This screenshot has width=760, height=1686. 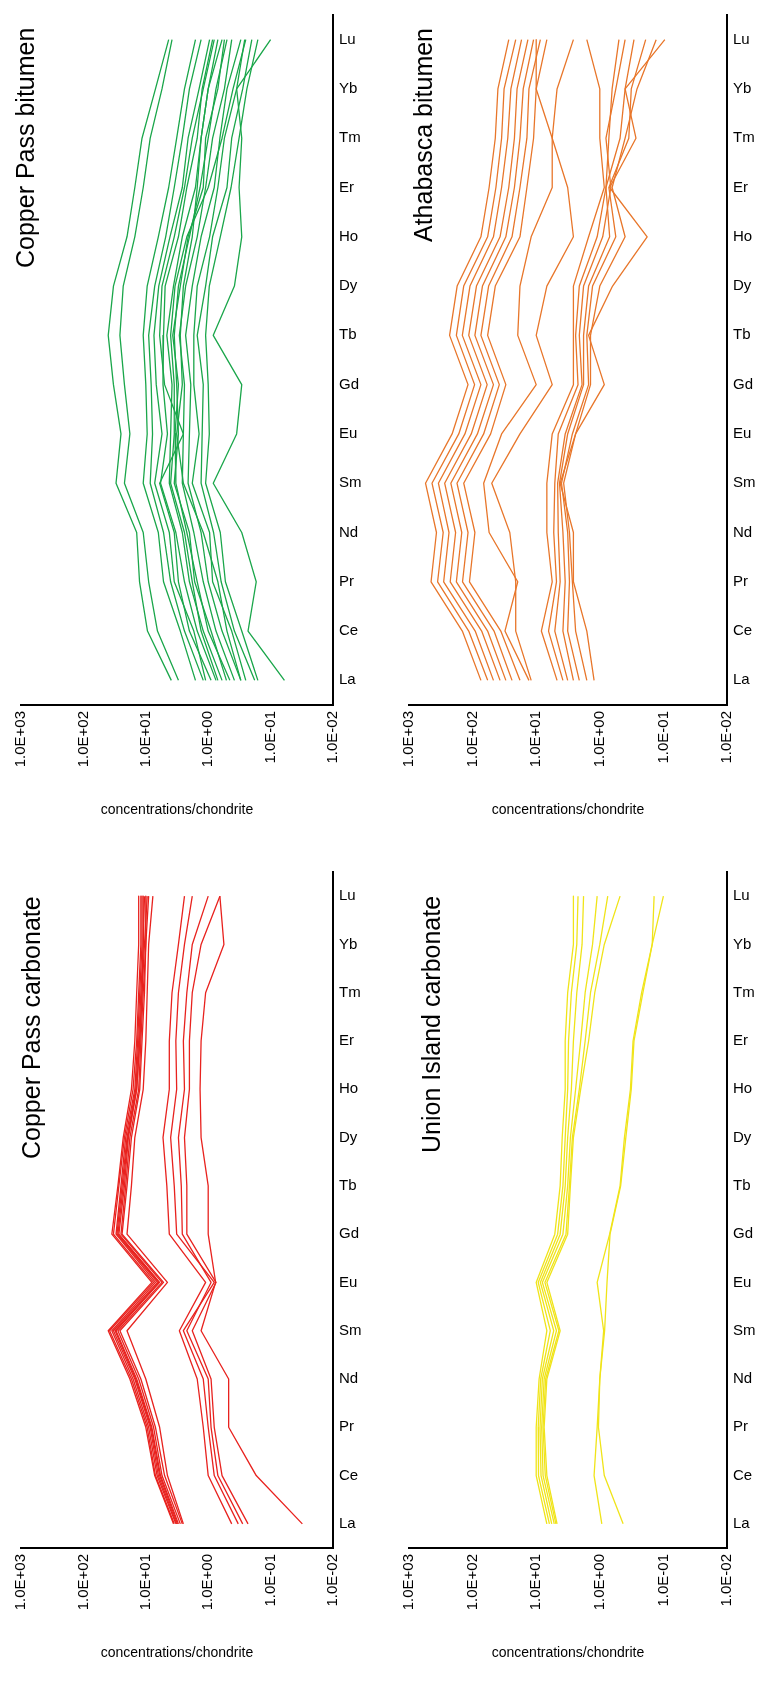 What do you see at coordinates (430, 1024) in the screenshot?
I see `text: Union Island carbonate` at bounding box center [430, 1024].